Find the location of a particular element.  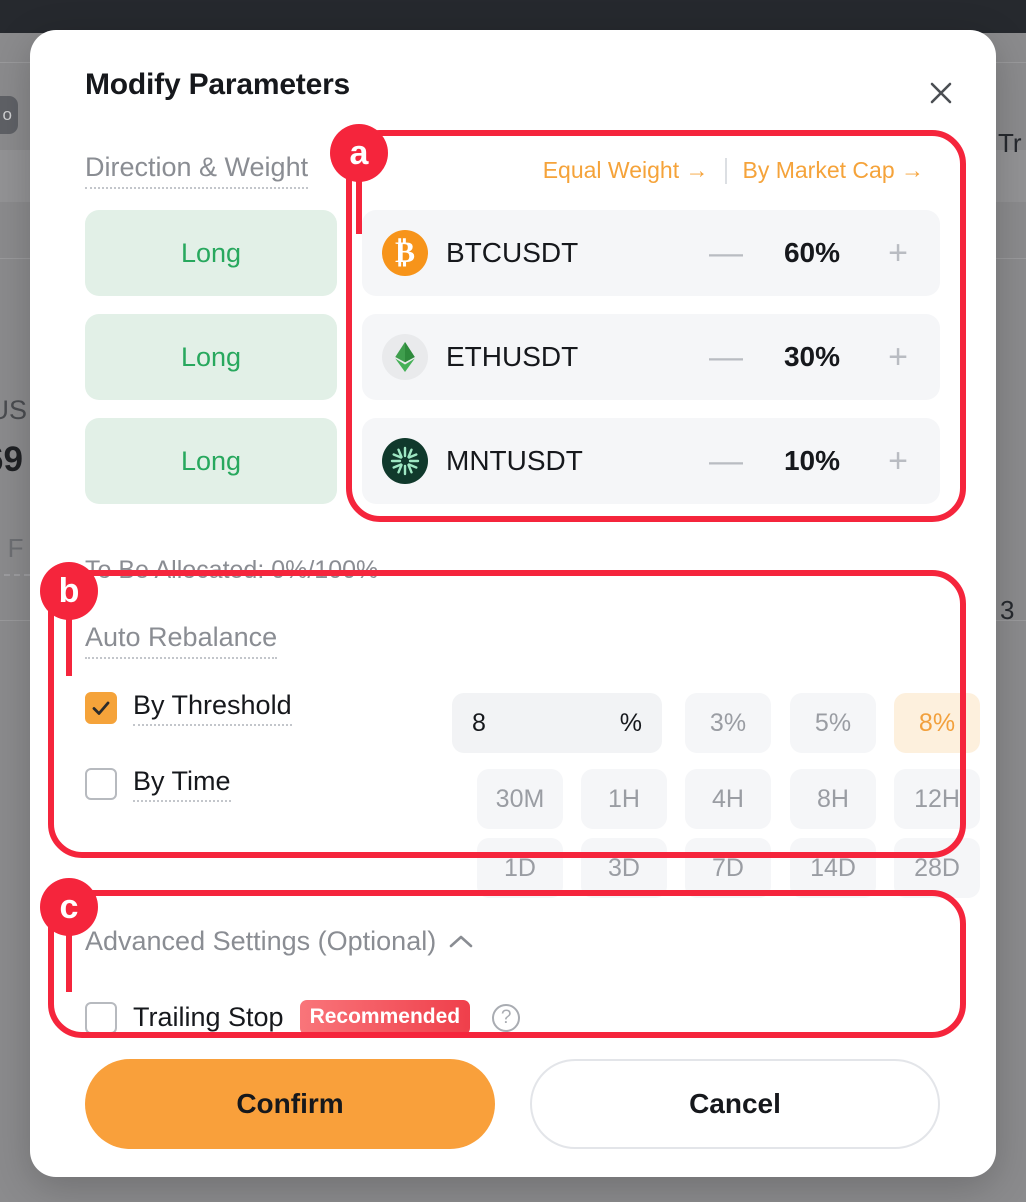

section-heading-auto-rebalance: Auto Rebalance is located at coordinates (181, 640).